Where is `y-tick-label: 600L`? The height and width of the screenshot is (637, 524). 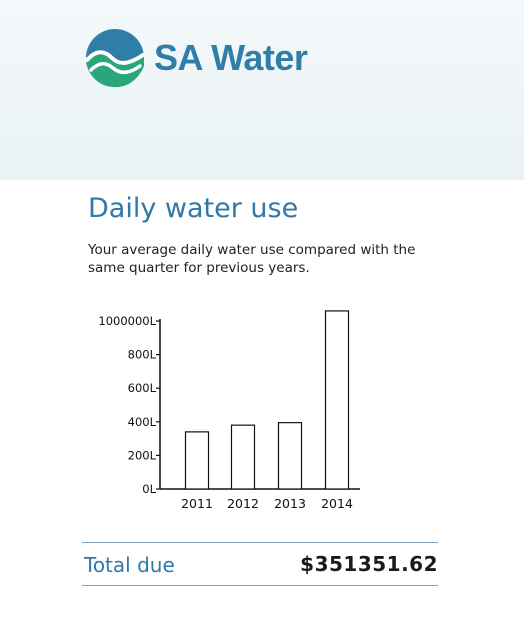
y-tick-label: 600L is located at coordinates (142, 388).